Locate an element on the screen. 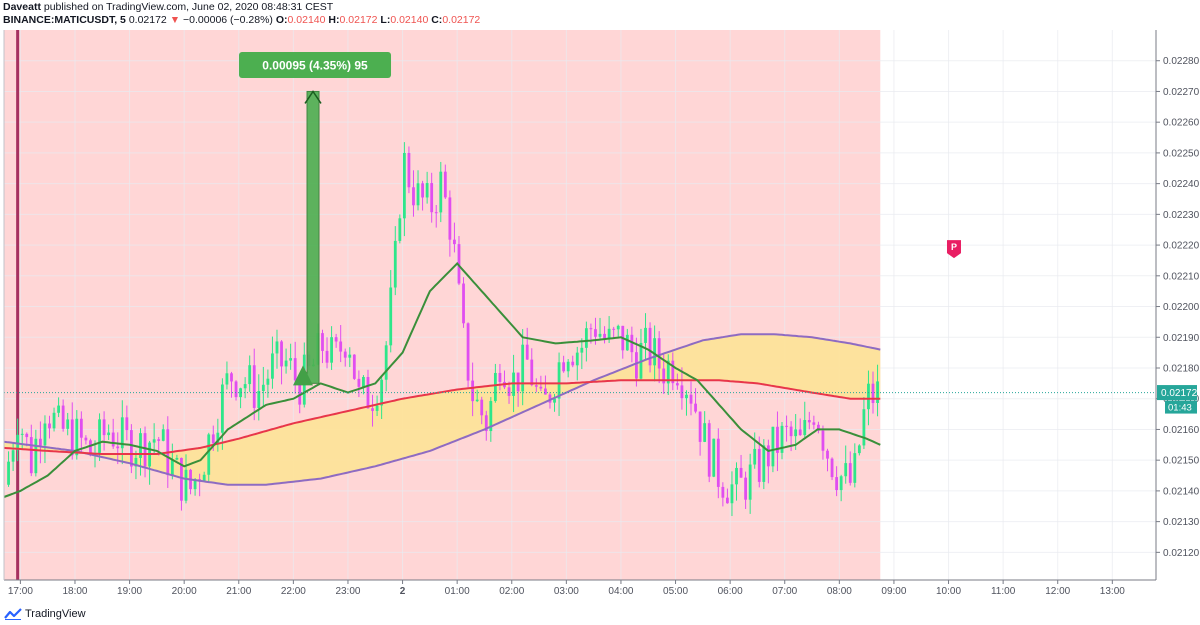 The width and height of the screenshot is (1200, 625). measure-label-bg is located at coordinates (315, 65).